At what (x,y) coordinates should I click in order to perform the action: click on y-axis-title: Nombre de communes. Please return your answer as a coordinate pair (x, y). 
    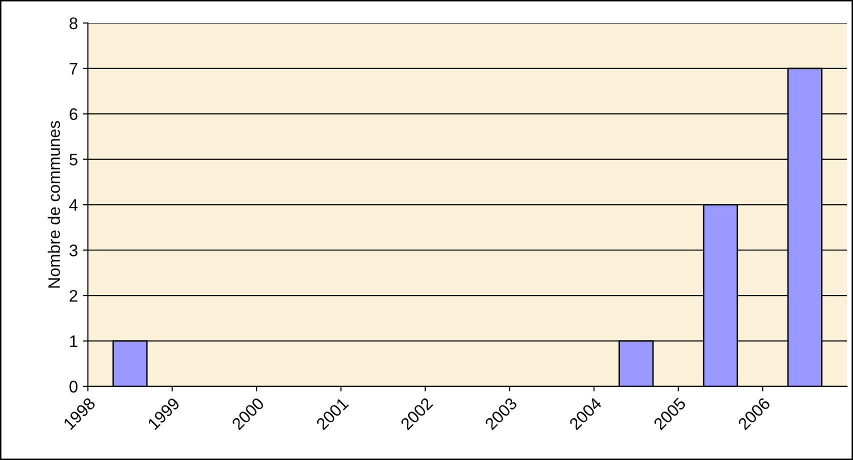
    Looking at the image, I should click on (54, 204).